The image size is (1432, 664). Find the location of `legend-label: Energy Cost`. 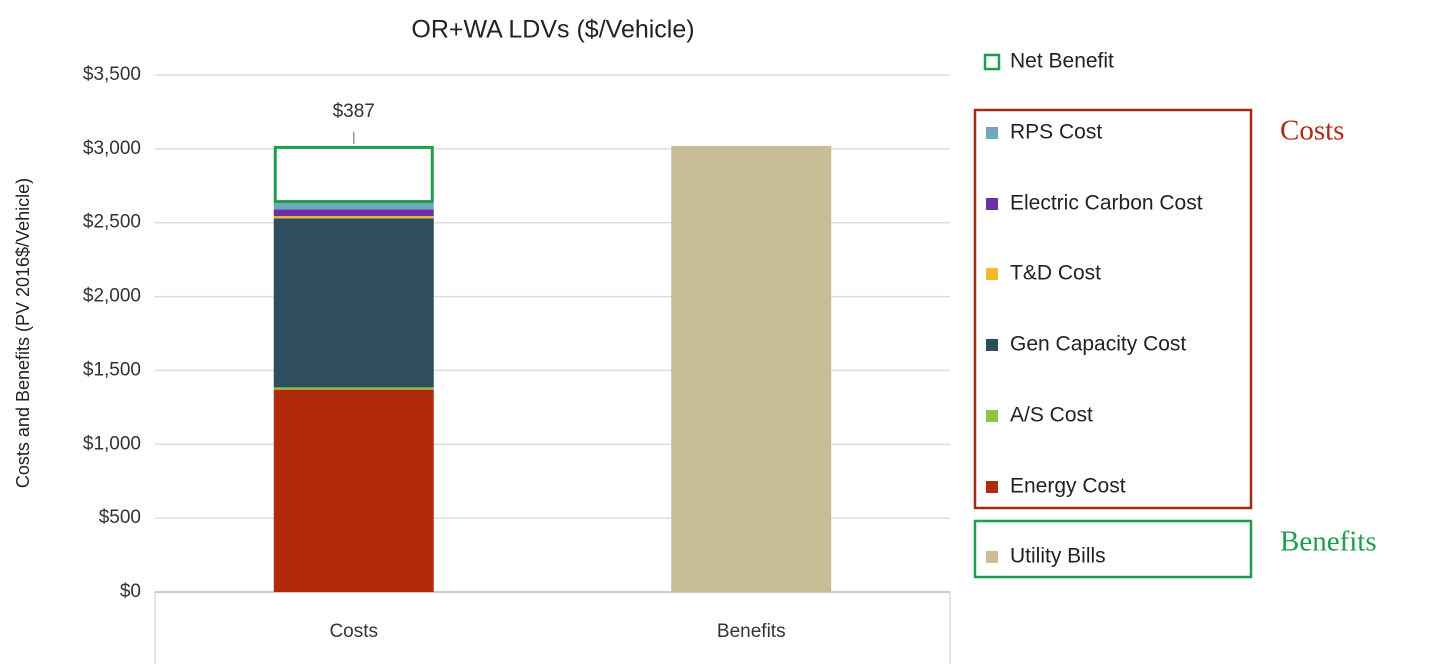

legend-label: Energy Cost is located at coordinates (1068, 486).